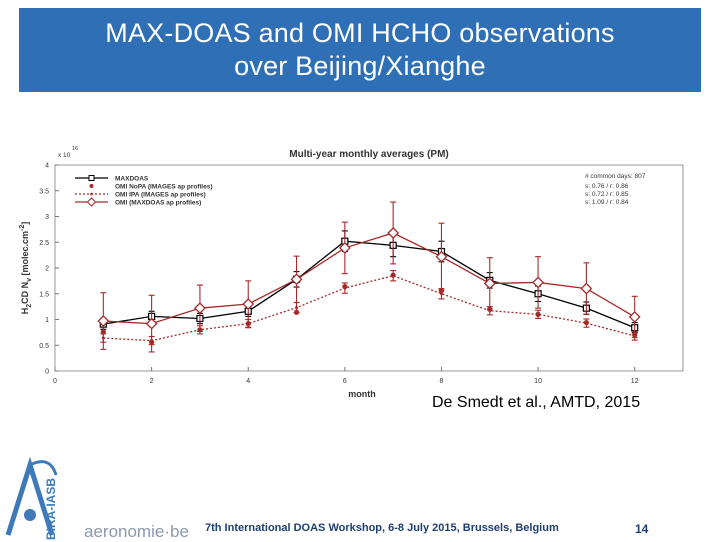  What do you see at coordinates (362, 394) in the screenshot?
I see `x-axis-label: month` at bounding box center [362, 394].